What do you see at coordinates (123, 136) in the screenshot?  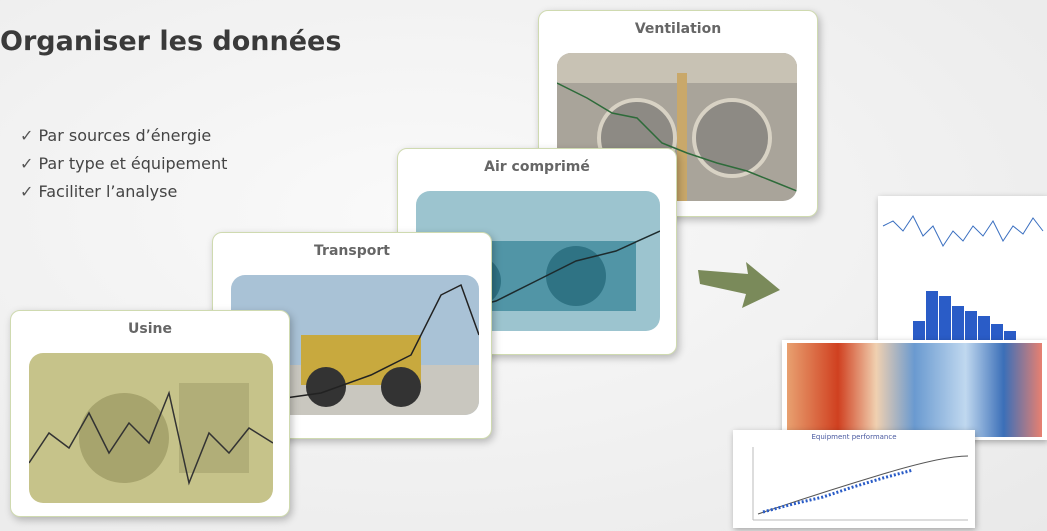 I see `bullet: Par sources d’énergie` at bounding box center [123, 136].